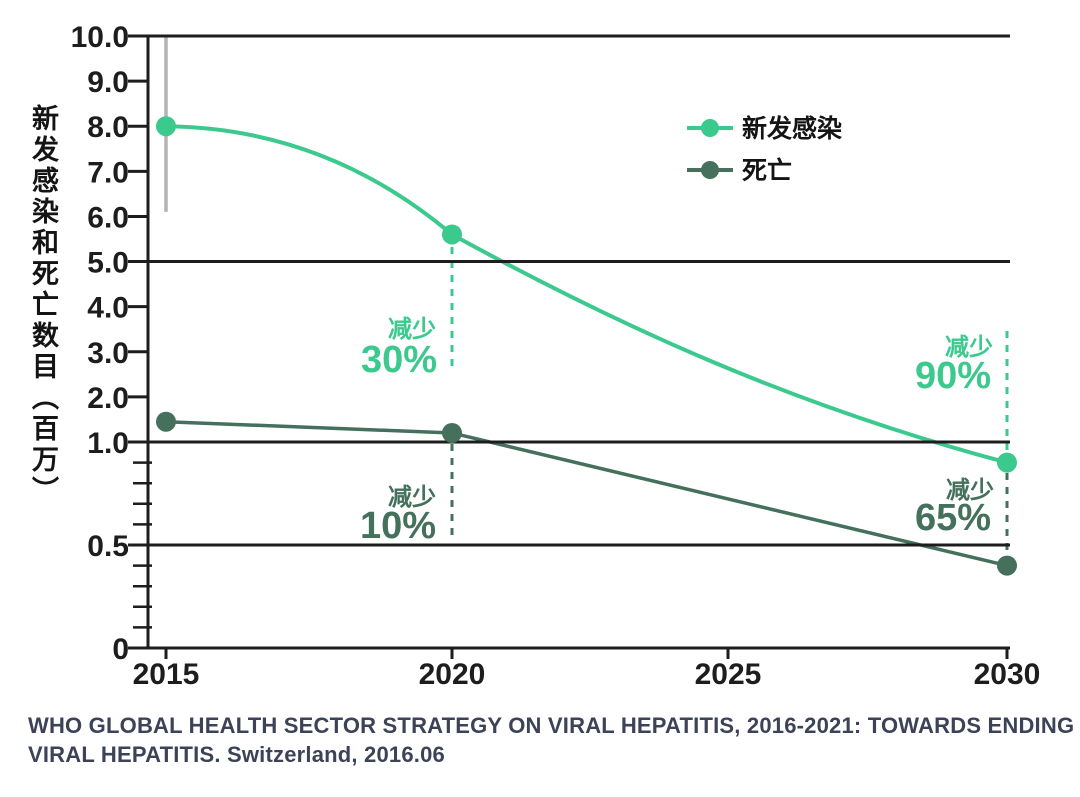 Image resolution: width=1080 pixels, height=797 pixels. Describe the element at coordinates (710, 128) in the screenshot. I see `legend-marker-new-infections` at that location.